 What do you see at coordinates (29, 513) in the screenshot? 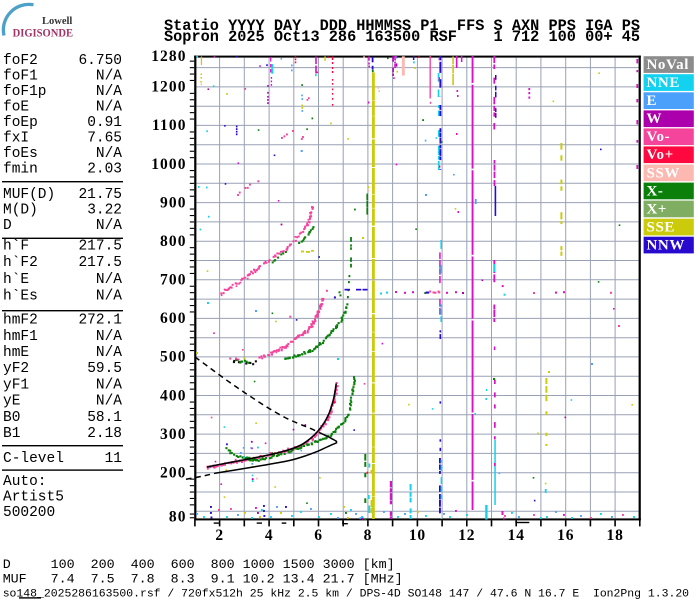
I see `svg-text: 500200` at bounding box center [29, 513].